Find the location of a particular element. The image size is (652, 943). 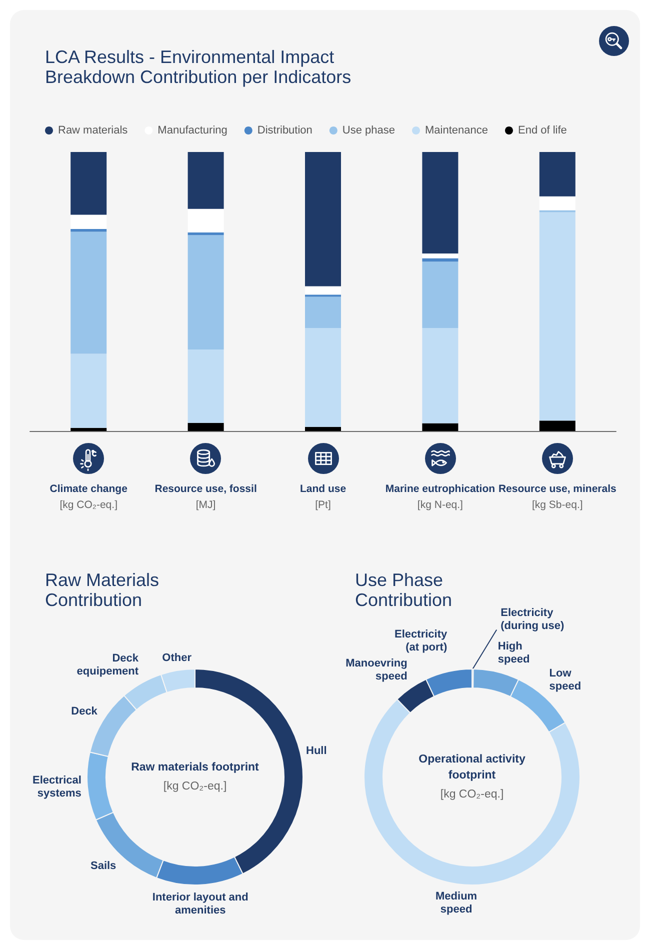

slice-label: Electricity (at port) is located at coordinates (421, 641).